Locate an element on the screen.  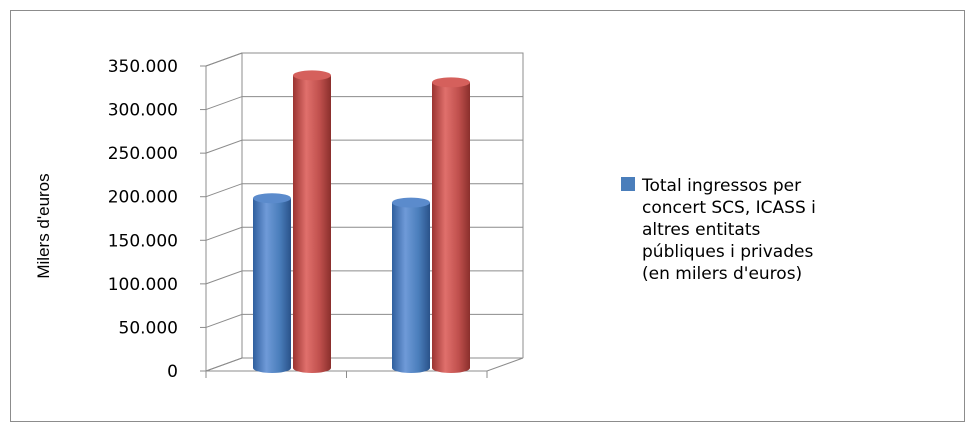
y-tick-label: 100.000 is located at coordinates (143, 285).